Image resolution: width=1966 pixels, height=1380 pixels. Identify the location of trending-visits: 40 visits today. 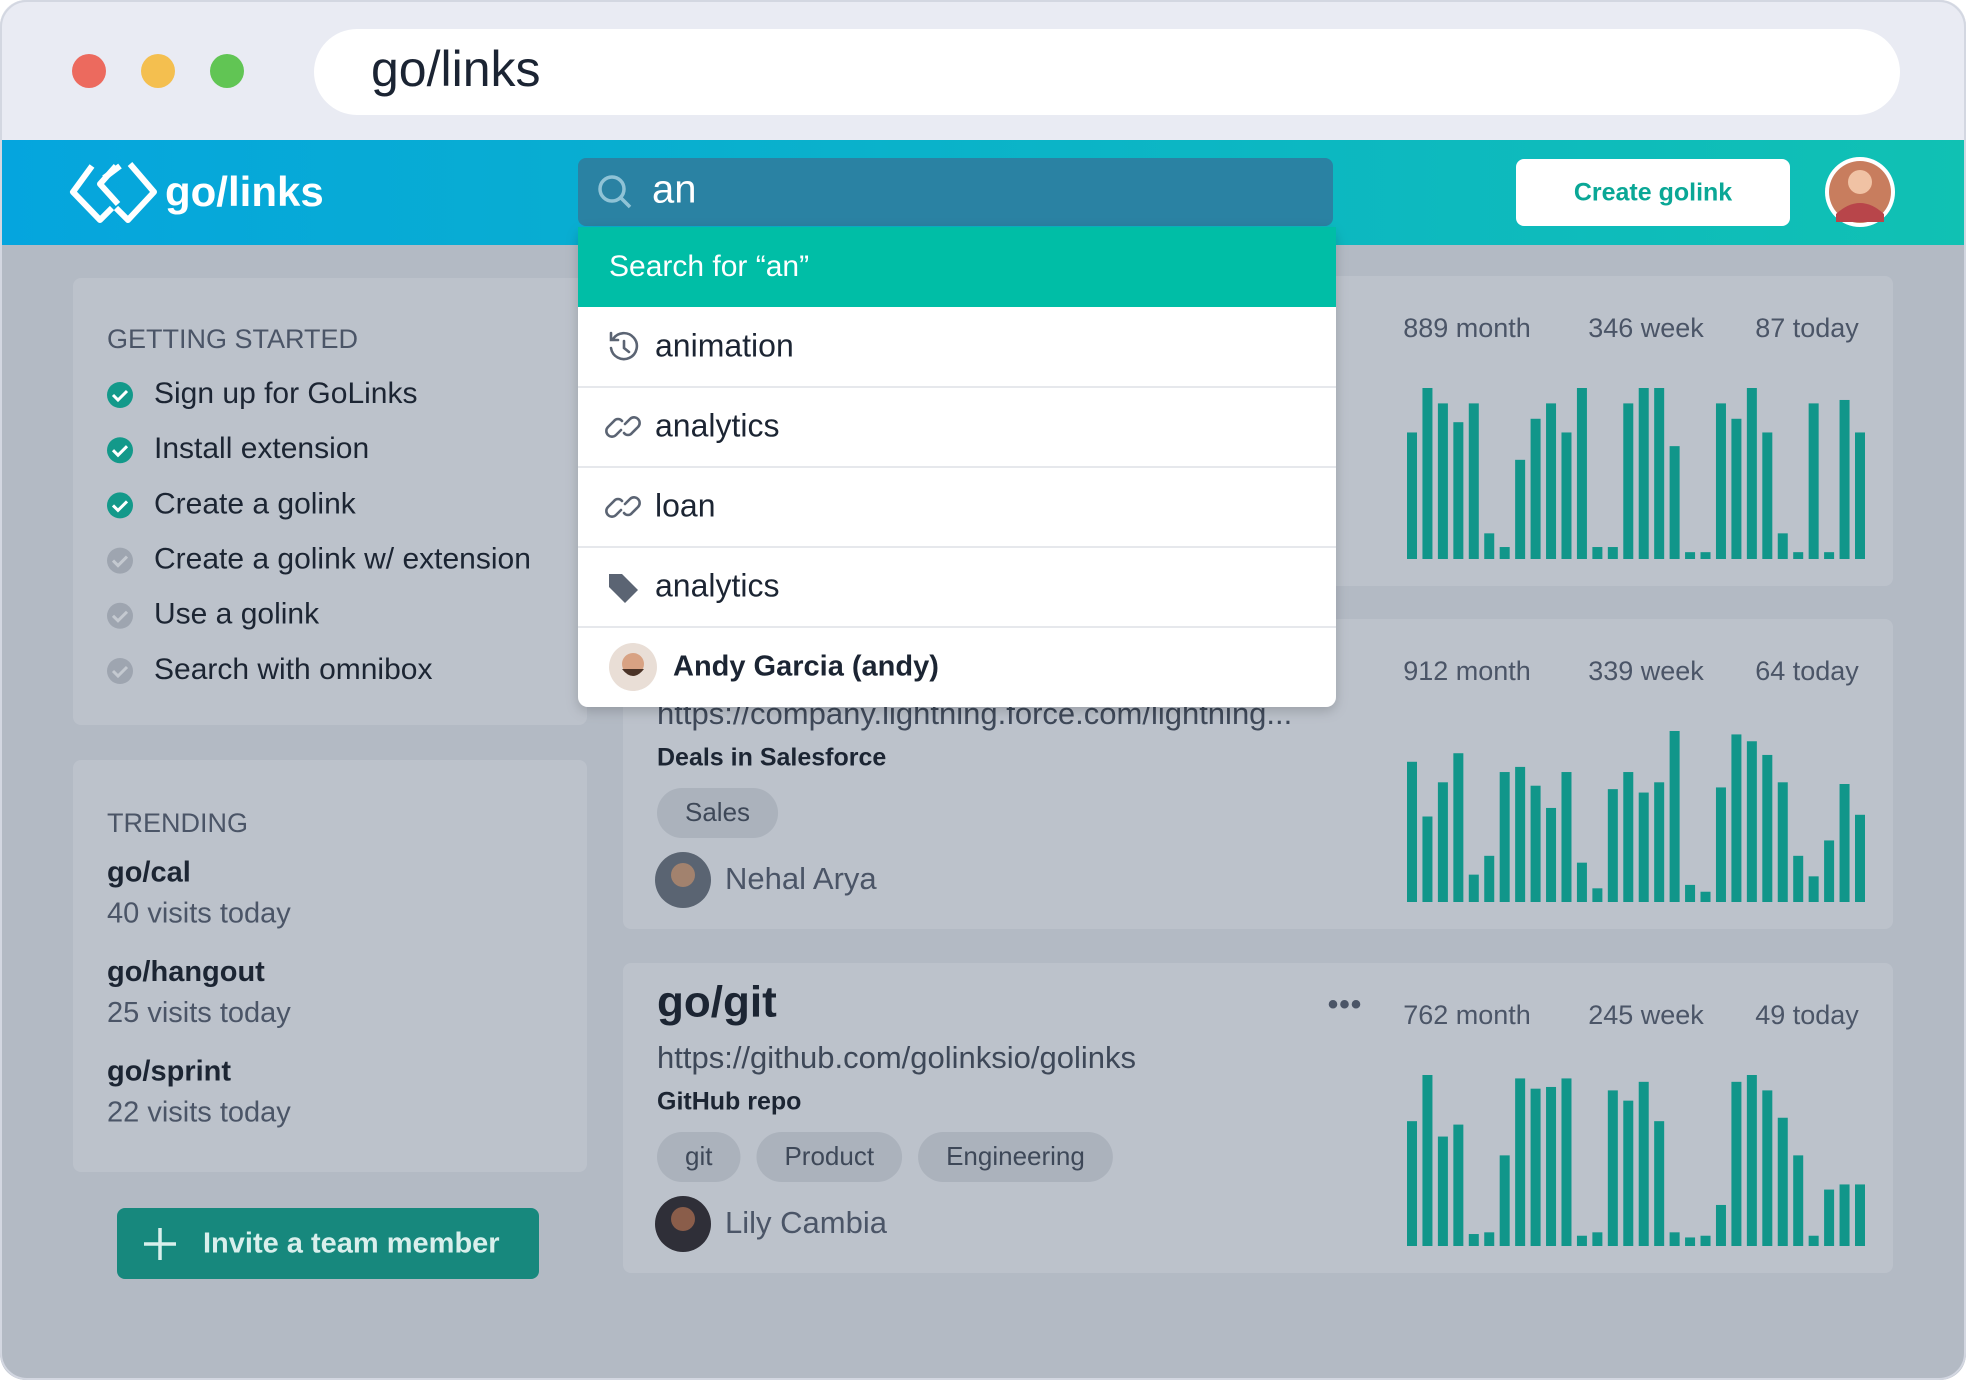
(199, 914).